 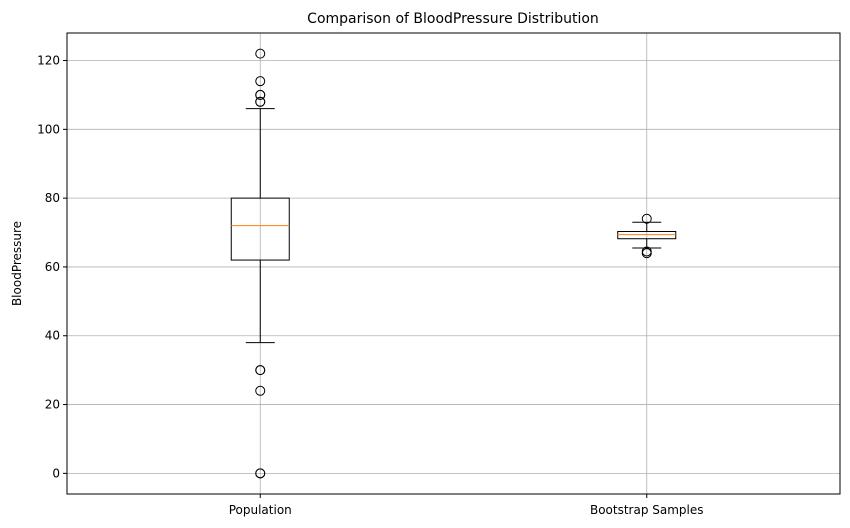 What do you see at coordinates (453, 19) in the screenshot?
I see `chart-title: Comparison of BloodPressure Distribution` at bounding box center [453, 19].